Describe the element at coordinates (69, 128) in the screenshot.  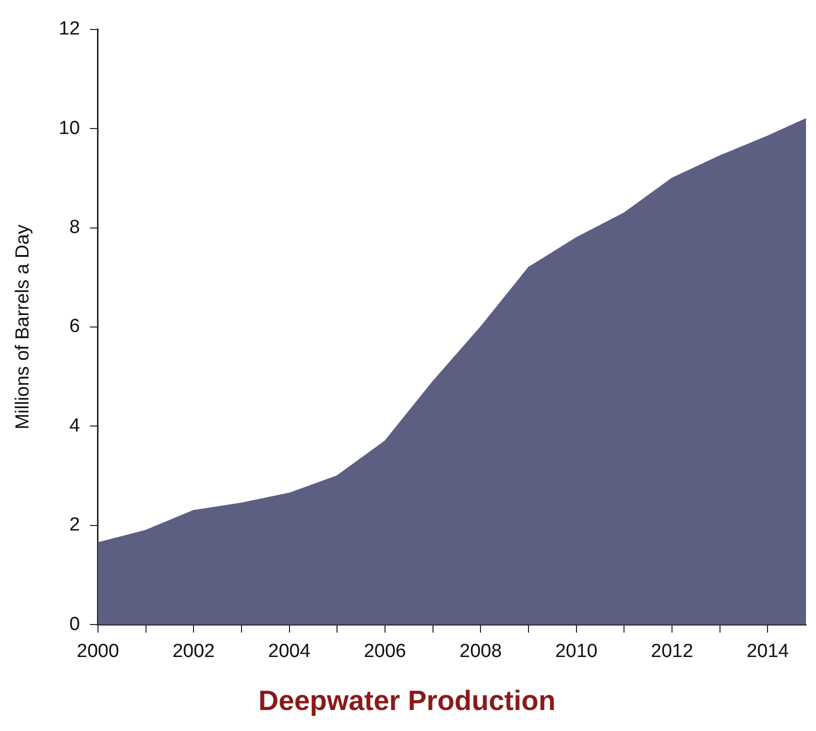
I see `y-tick-label: 10` at that location.